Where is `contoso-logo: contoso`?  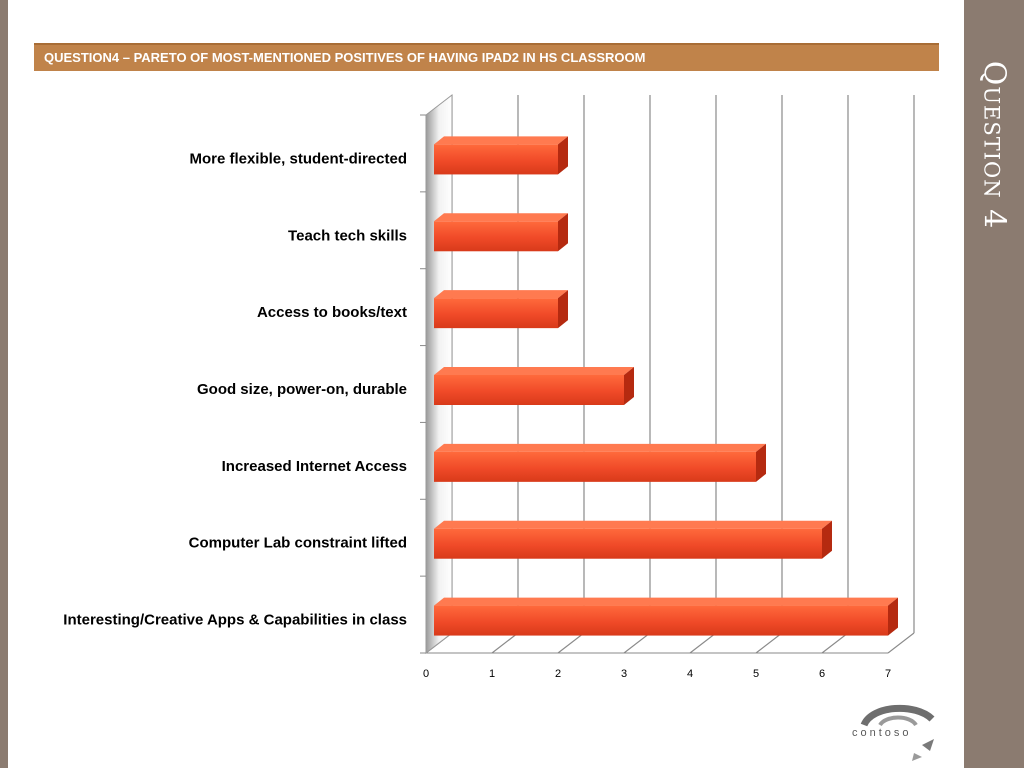
contoso-logo: contoso is located at coordinates (896, 733).